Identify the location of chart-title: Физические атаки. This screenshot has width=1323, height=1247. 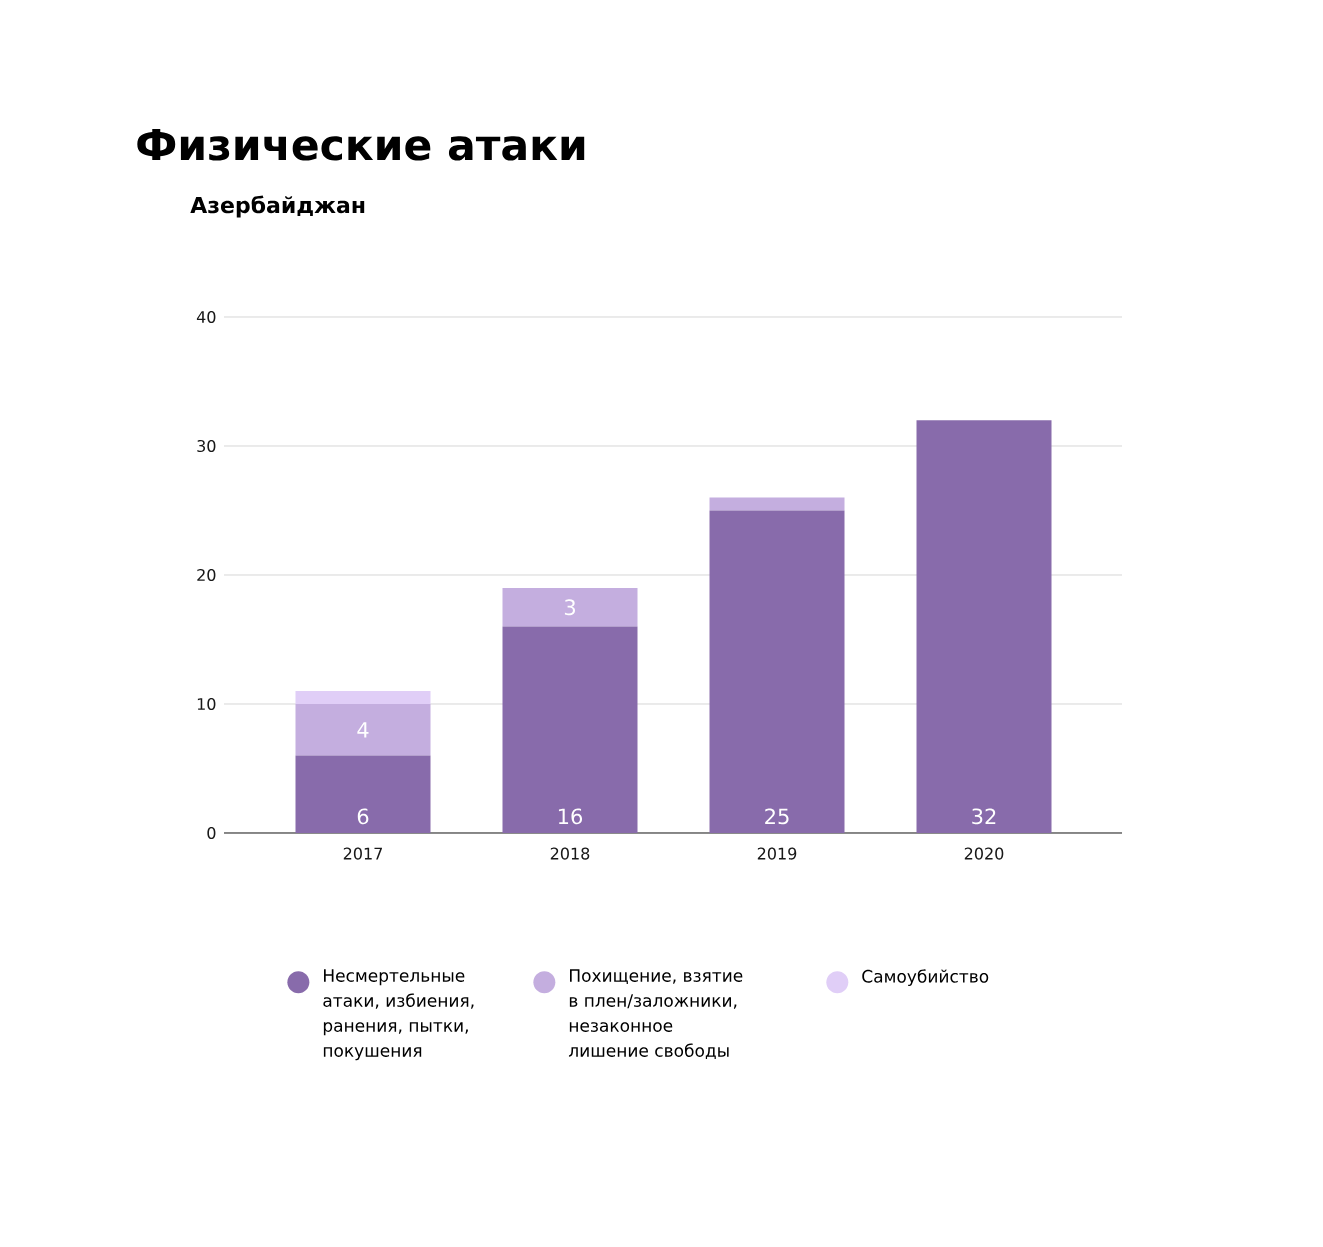
(361, 145).